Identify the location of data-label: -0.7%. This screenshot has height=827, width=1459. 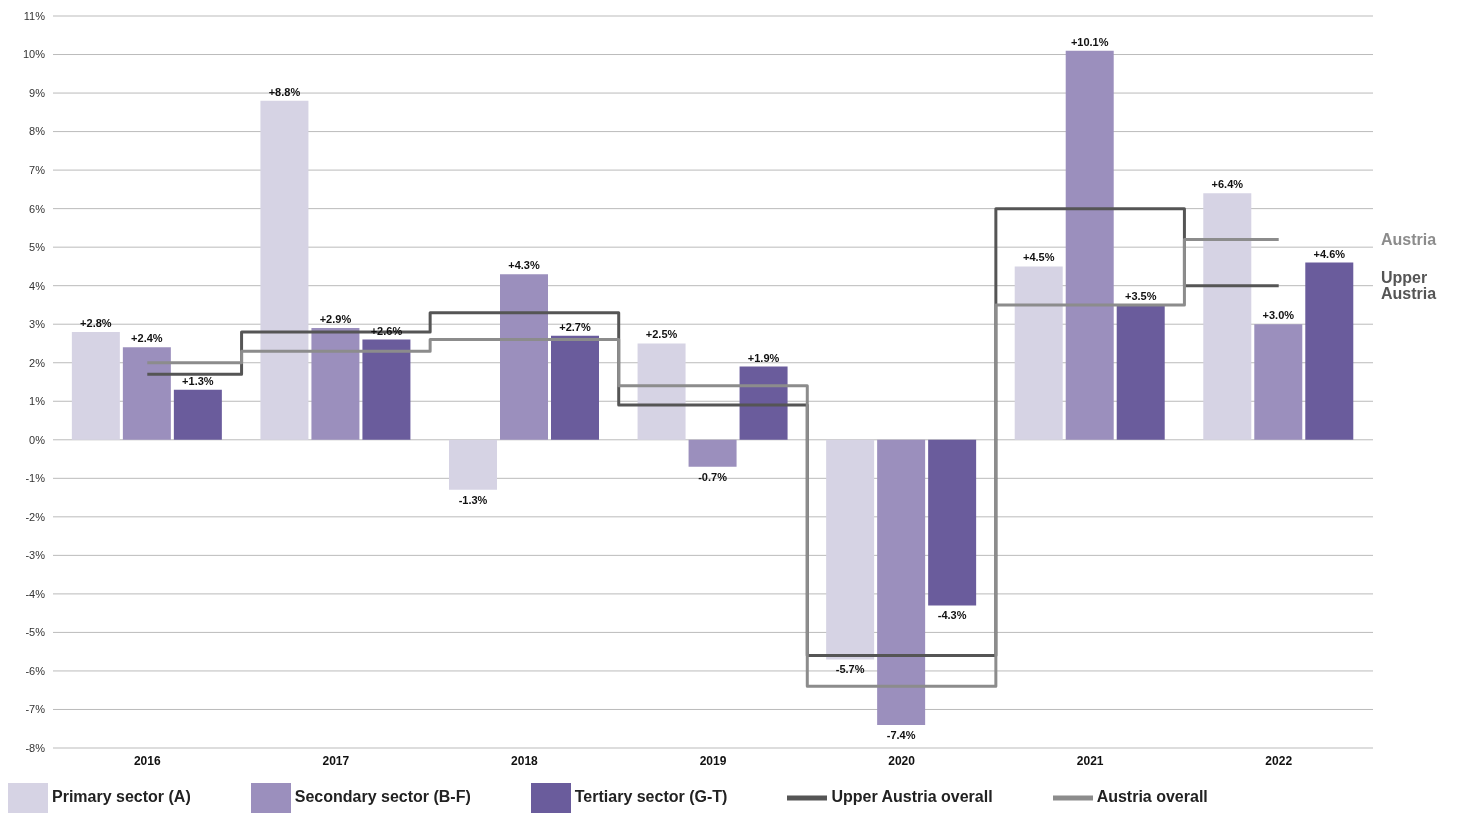
(713, 476).